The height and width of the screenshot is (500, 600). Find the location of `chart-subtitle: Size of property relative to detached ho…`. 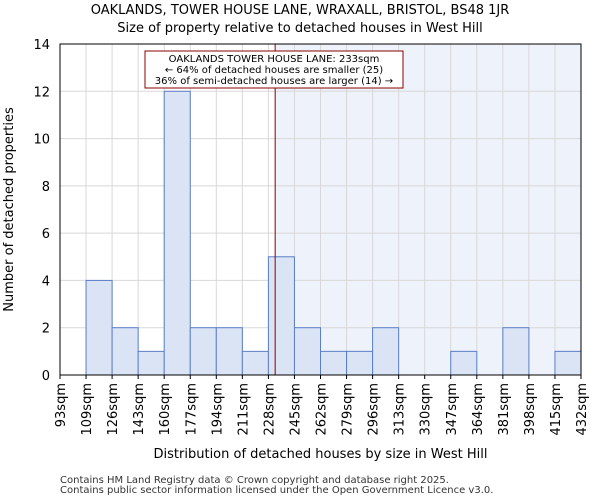

chart-subtitle: Size of property relative to detached ho… is located at coordinates (300, 28).